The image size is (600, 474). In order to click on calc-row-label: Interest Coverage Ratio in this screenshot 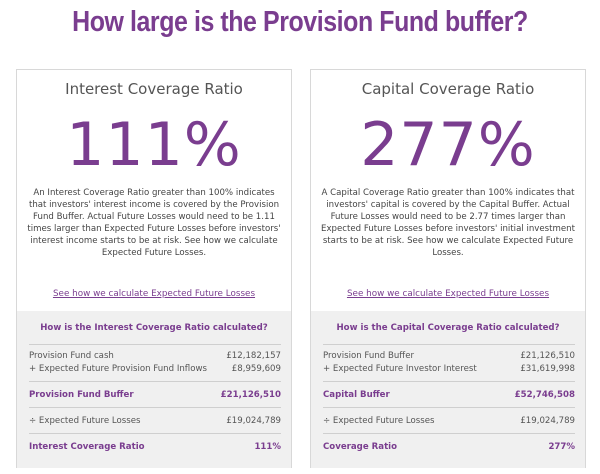, I will do `click(87, 447)`.